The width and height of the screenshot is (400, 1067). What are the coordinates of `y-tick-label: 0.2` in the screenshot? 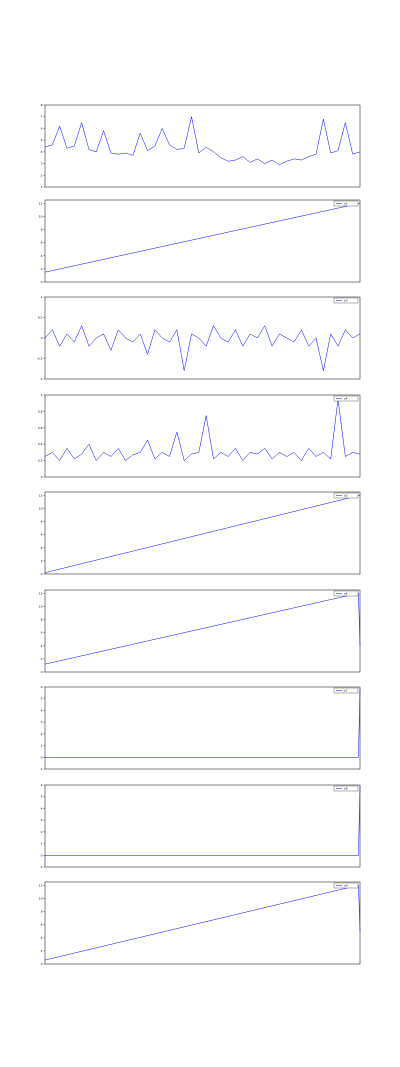 It's located at (40, 461).